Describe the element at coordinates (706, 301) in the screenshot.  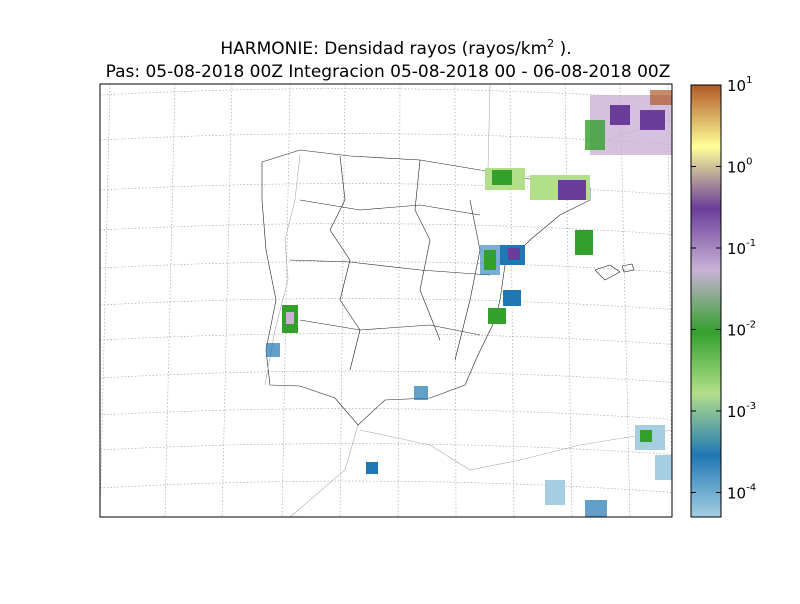
I see `colorbar` at that location.